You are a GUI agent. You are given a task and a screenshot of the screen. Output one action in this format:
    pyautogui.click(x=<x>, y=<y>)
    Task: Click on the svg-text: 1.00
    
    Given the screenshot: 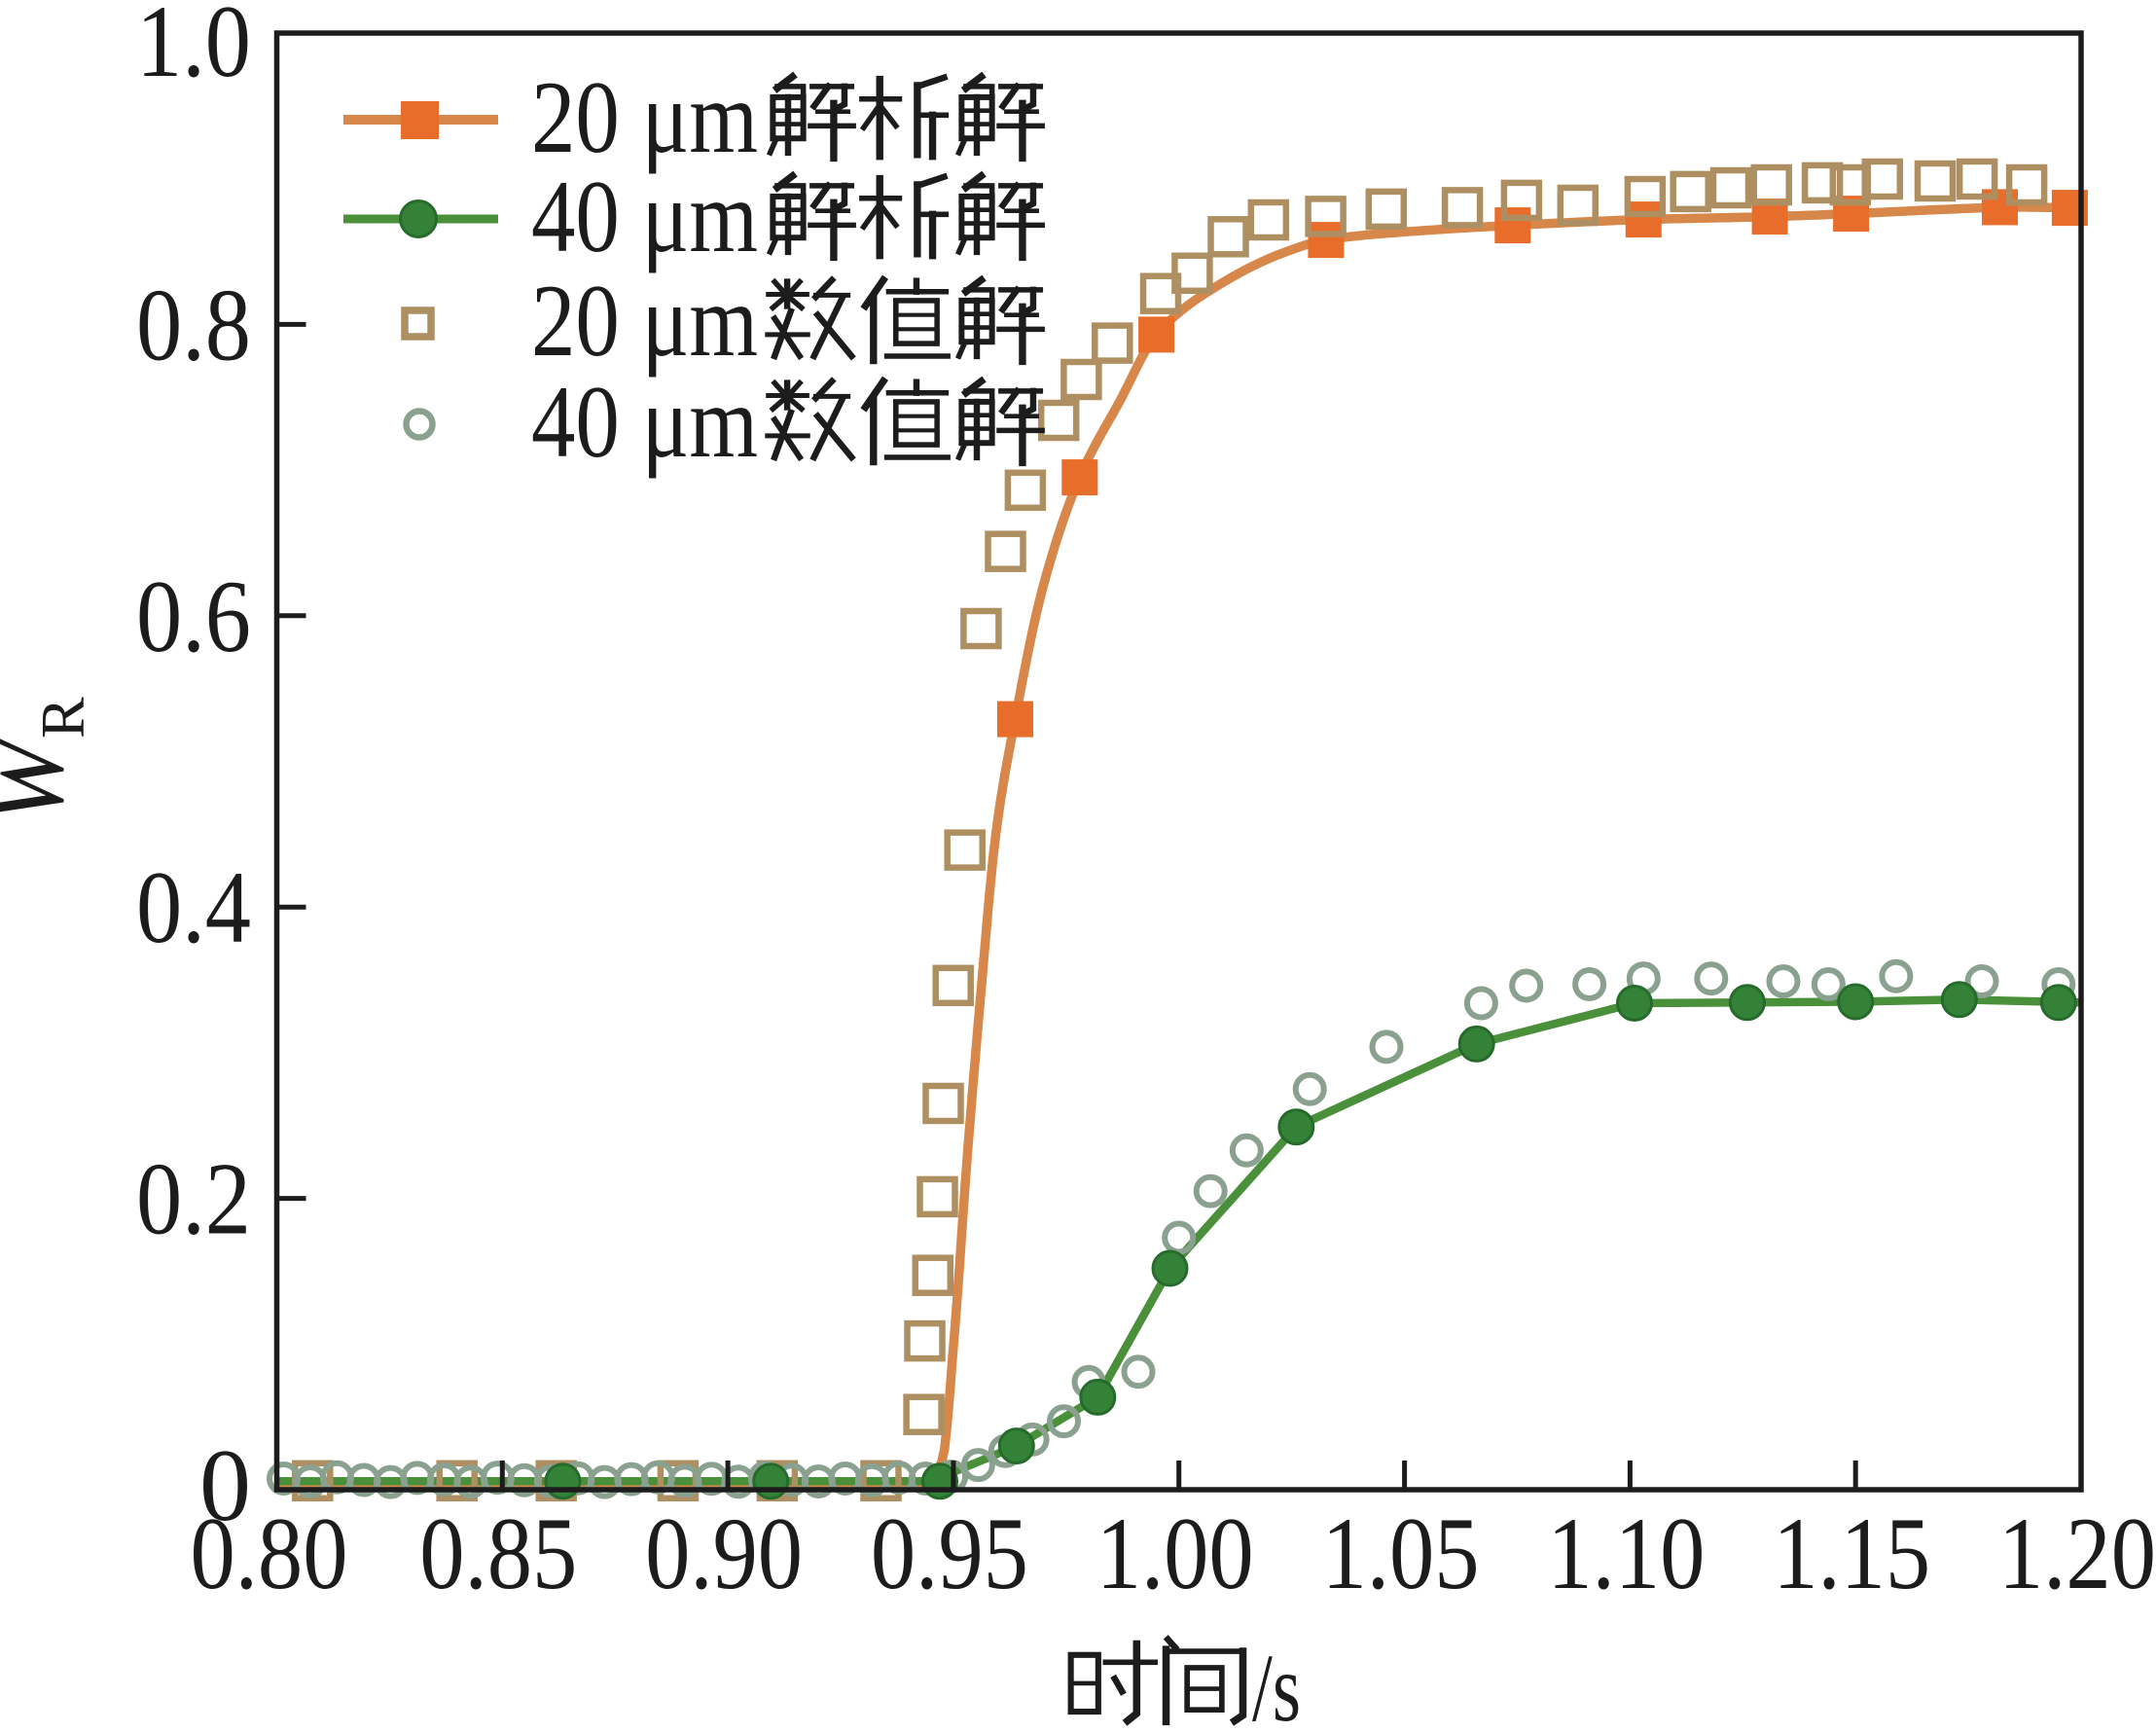 What is the action you would take?
    pyautogui.click(x=1175, y=1553)
    